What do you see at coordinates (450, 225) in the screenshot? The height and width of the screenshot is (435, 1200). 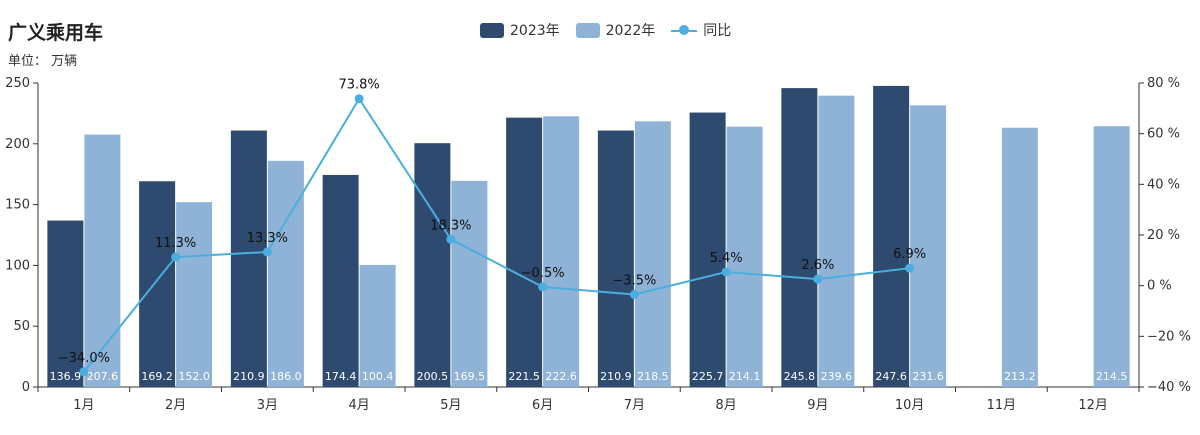 I see `yoy-value-label: 18.3%` at bounding box center [450, 225].